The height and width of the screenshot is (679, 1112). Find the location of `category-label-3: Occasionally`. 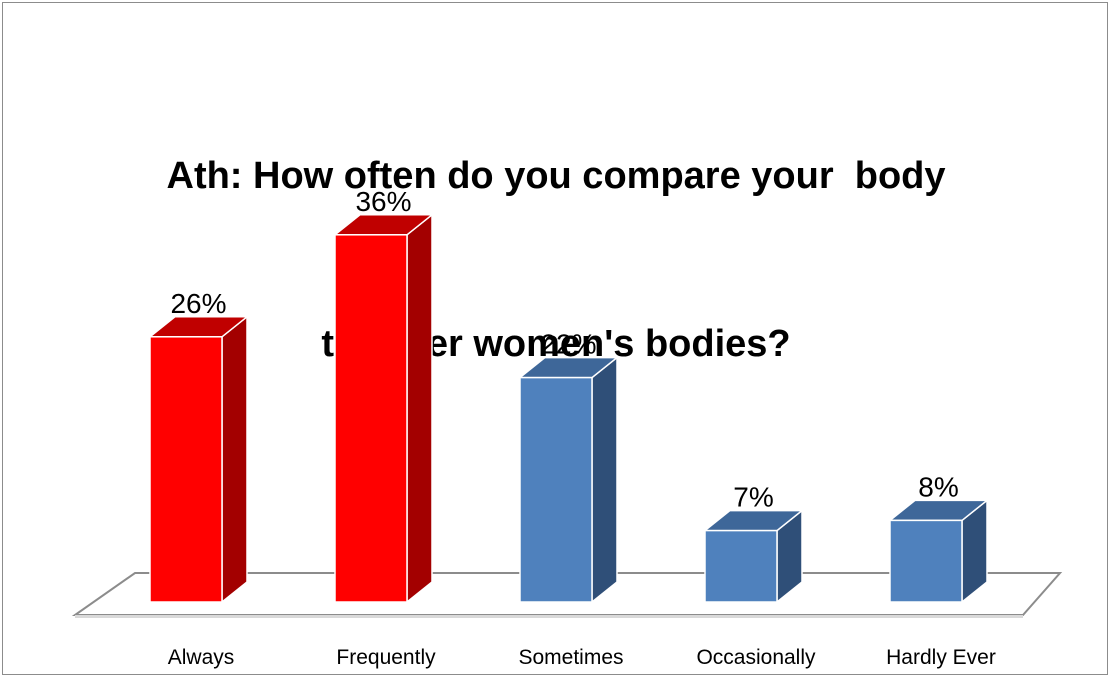

category-label-3: Occasionally is located at coordinates (756, 657).